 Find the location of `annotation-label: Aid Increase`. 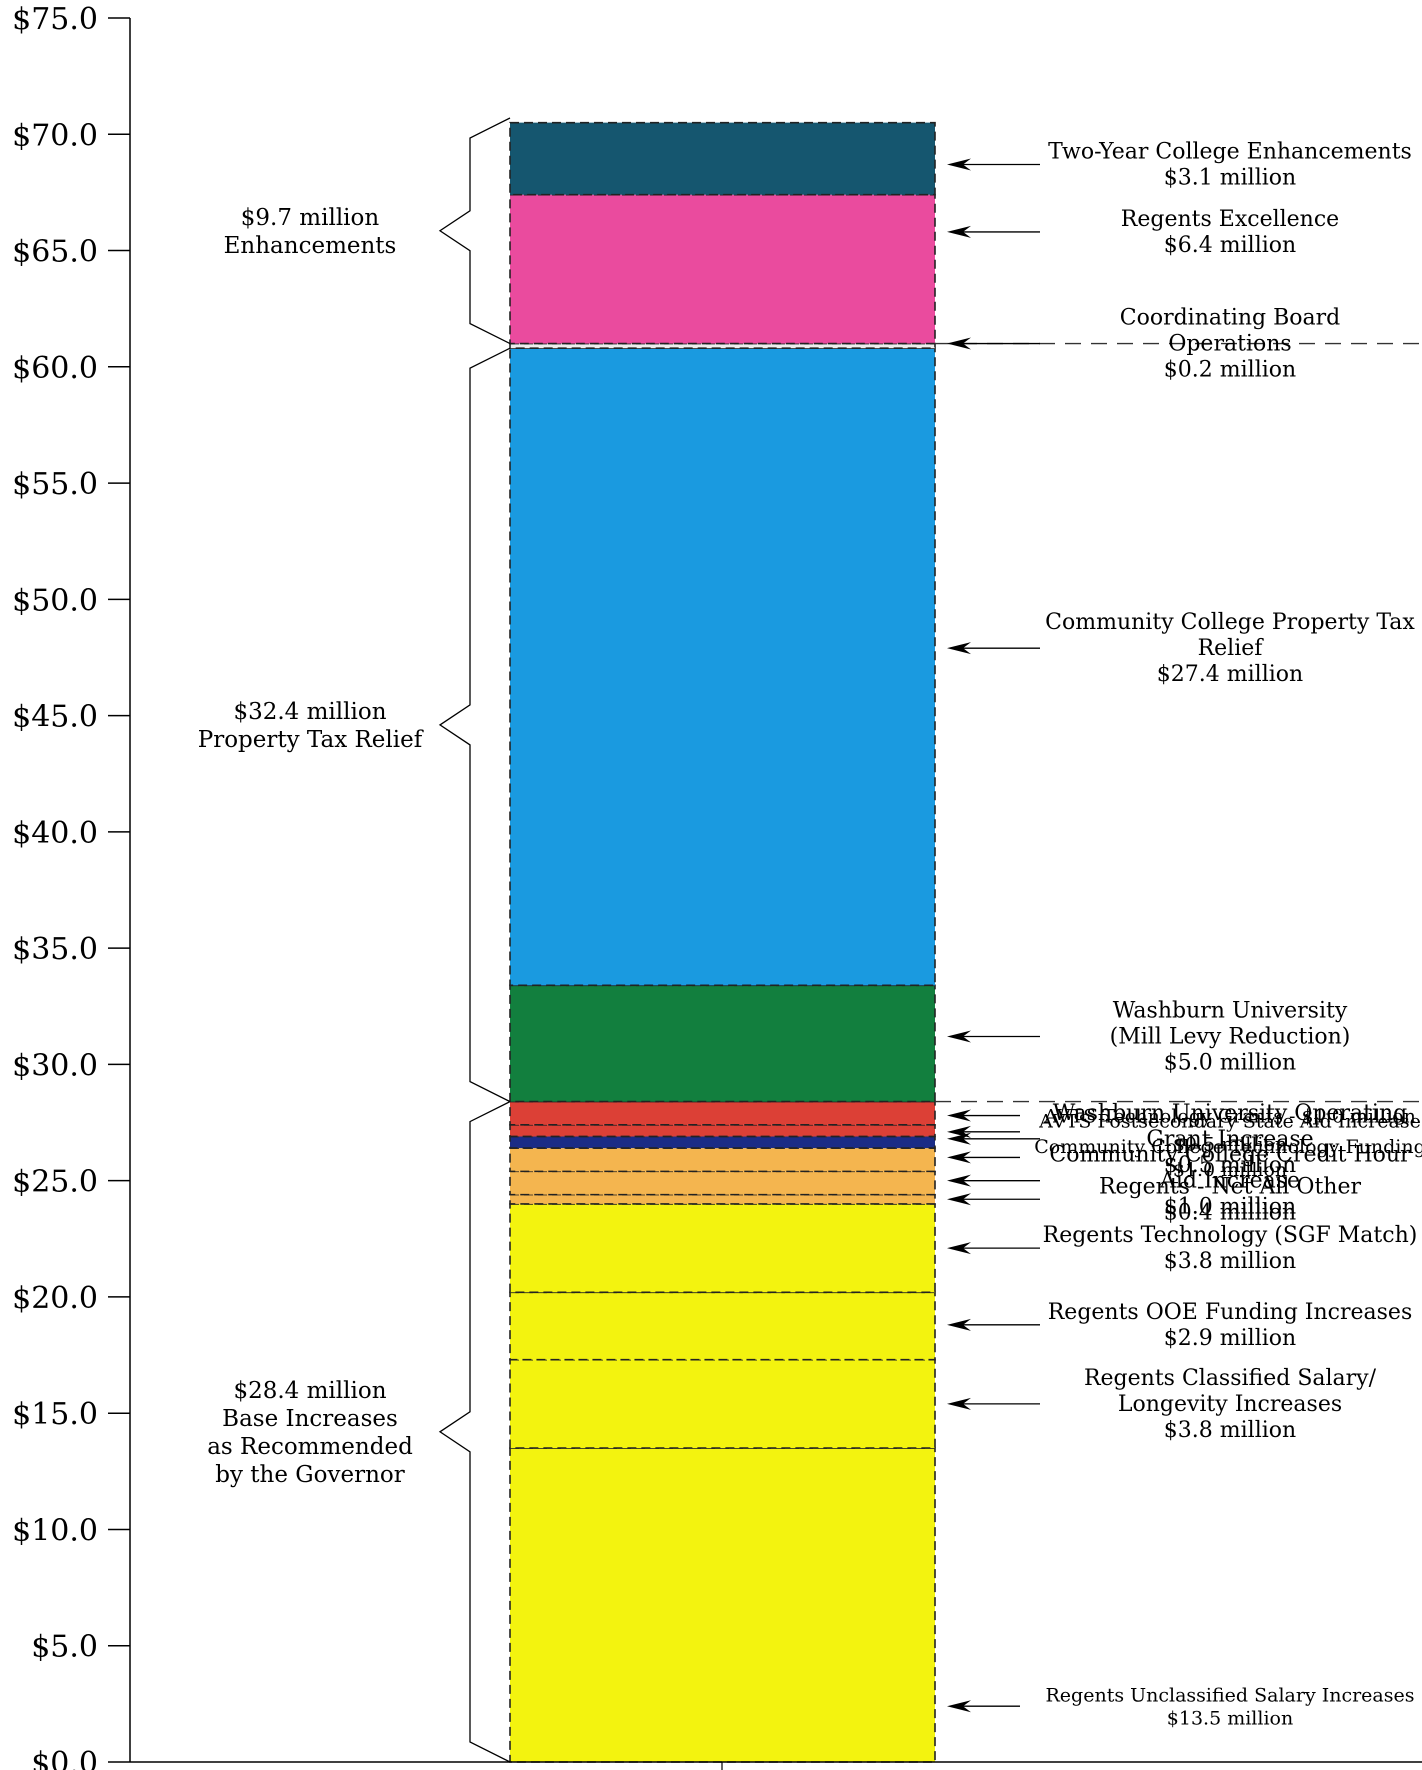

annotation-label: Aid Increase is located at coordinates (1229, 1181).